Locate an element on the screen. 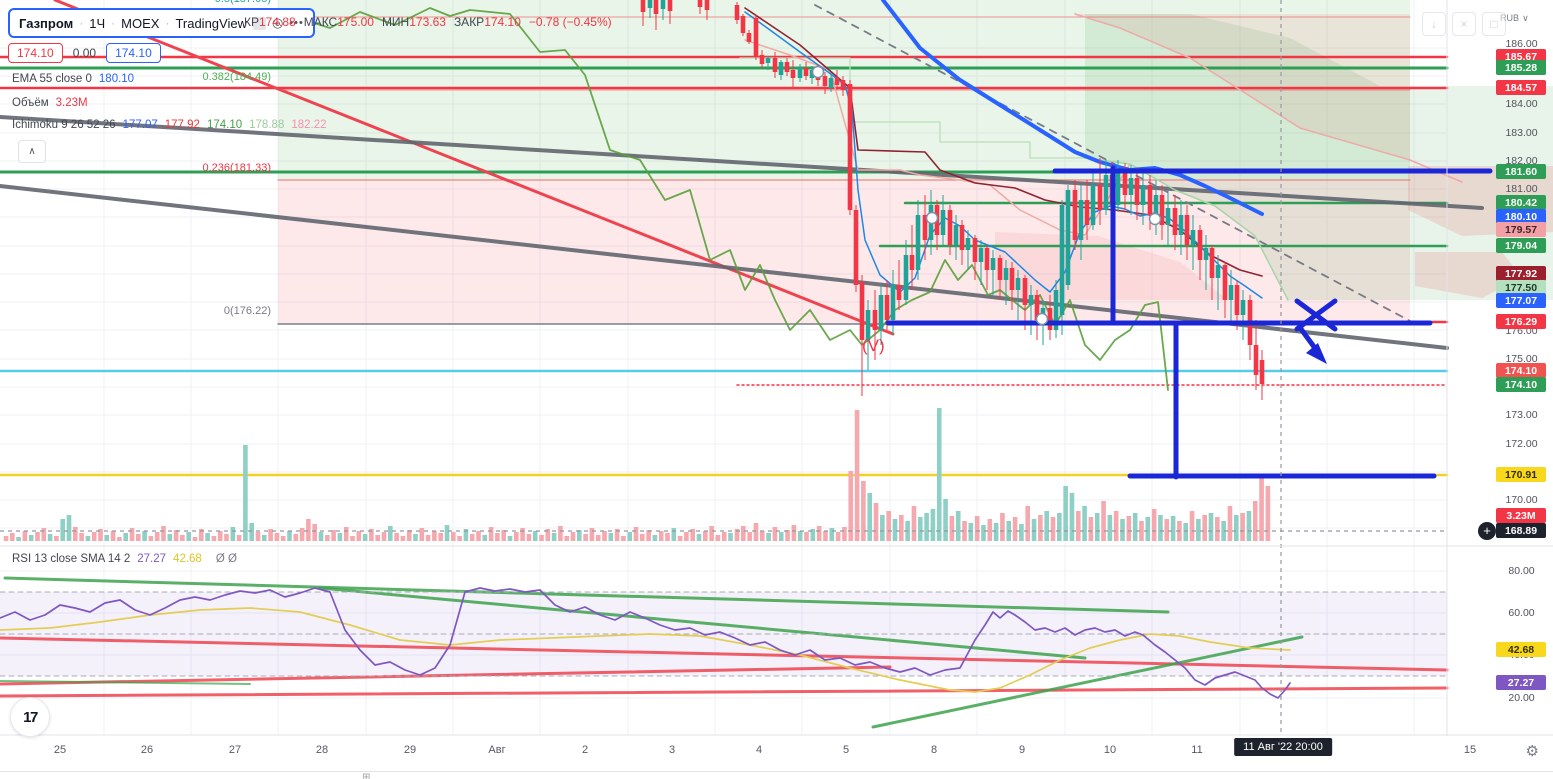 This screenshot has width=1553, height=779. ghost-toolbar-icon: ↓ is located at coordinates (1434, 24).